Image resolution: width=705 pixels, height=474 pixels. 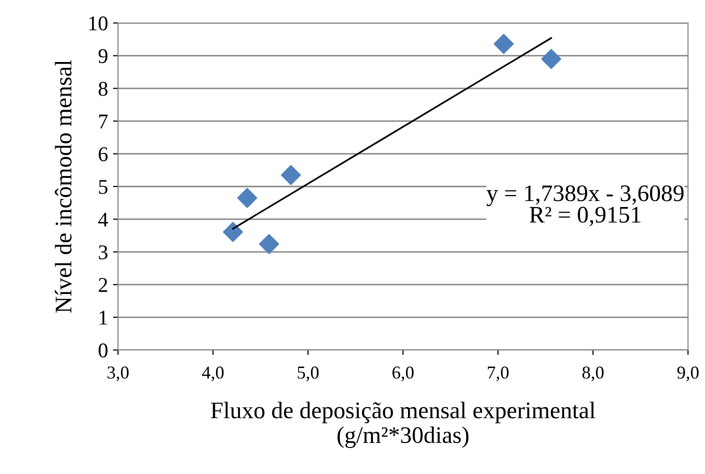 What do you see at coordinates (585, 205) in the screenshot?
I see `annotation: y = 1,7389x - 3,6089 R² = 0,9151` at bounding box center [585, 205].